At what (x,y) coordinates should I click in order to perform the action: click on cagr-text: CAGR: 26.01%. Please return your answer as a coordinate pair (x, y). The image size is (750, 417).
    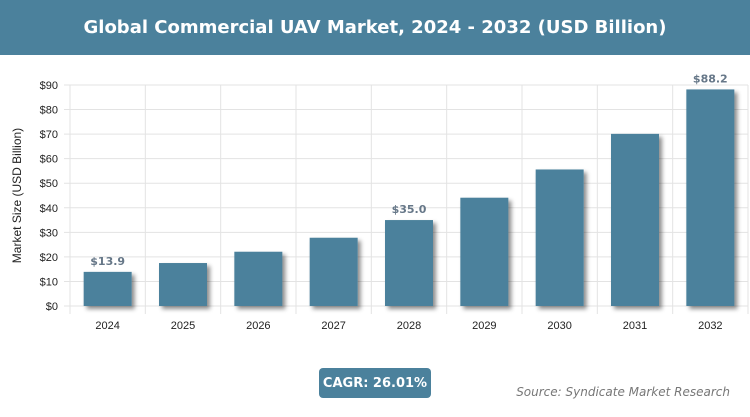
    Looking at the image, I should click on (375, 383).